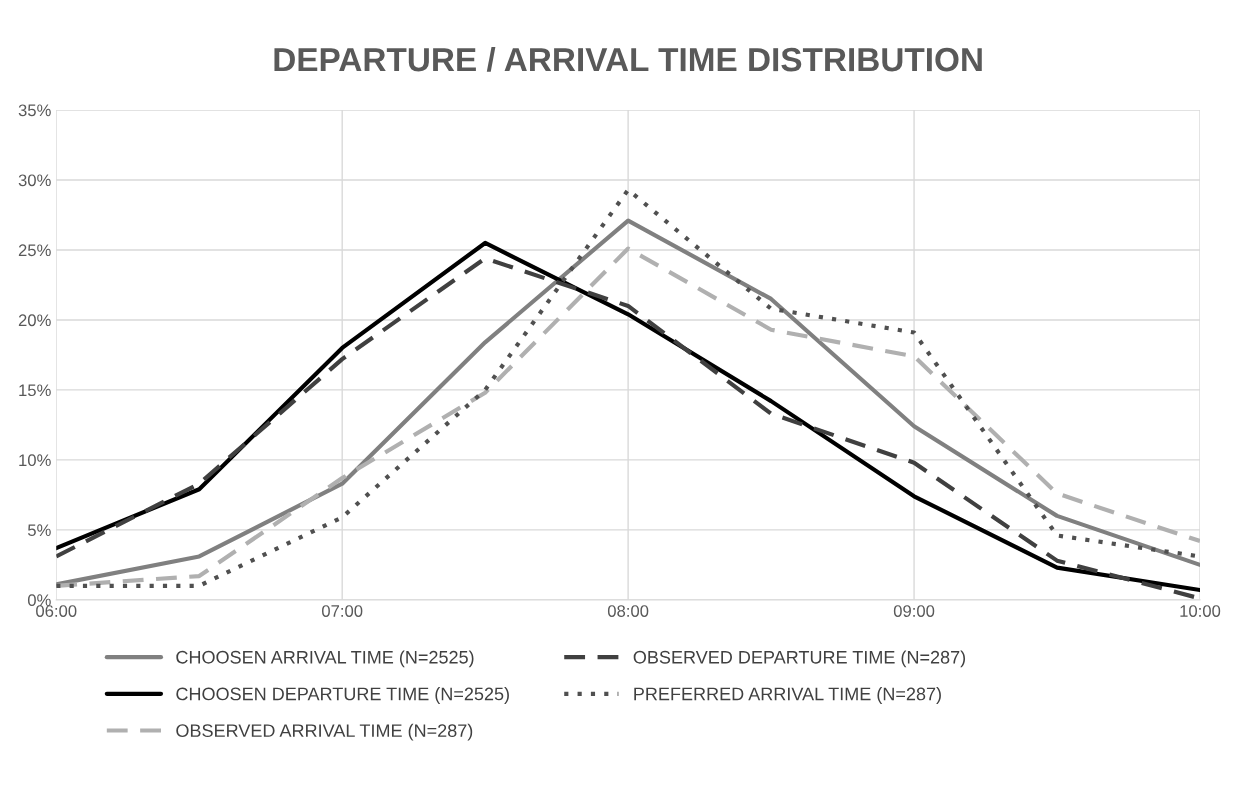 This screenshot has height=803, width=1250. What do you see at coordinates (39, 530) in the screenshot?
I see `y-tick-label: 5%` at bounding box center [39, 530].